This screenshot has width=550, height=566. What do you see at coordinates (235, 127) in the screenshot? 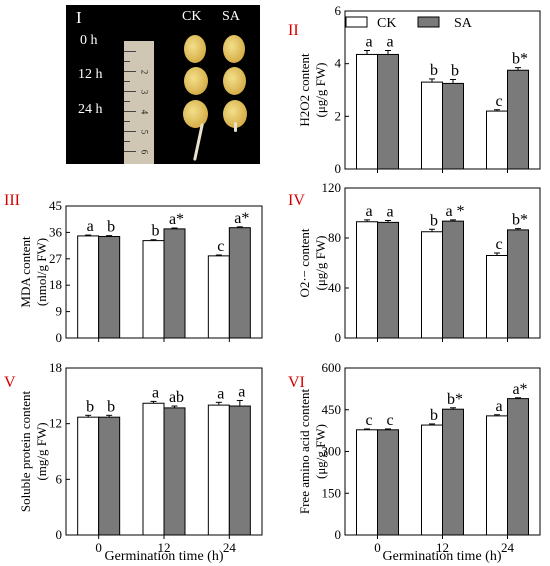
I see `sprout-sa-24h` at bounding box center [235, 127].